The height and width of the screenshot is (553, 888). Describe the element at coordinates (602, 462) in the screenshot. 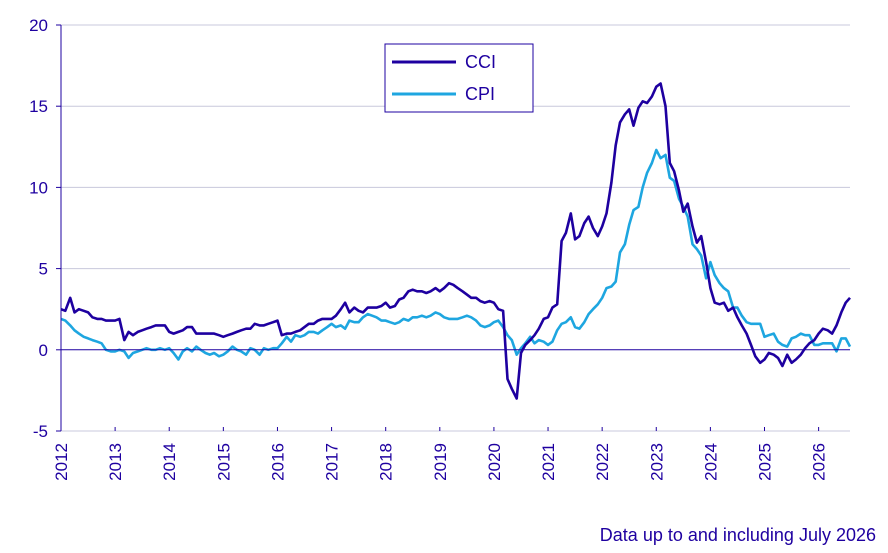

I see `x-tick-label-10: 2022` at that location.